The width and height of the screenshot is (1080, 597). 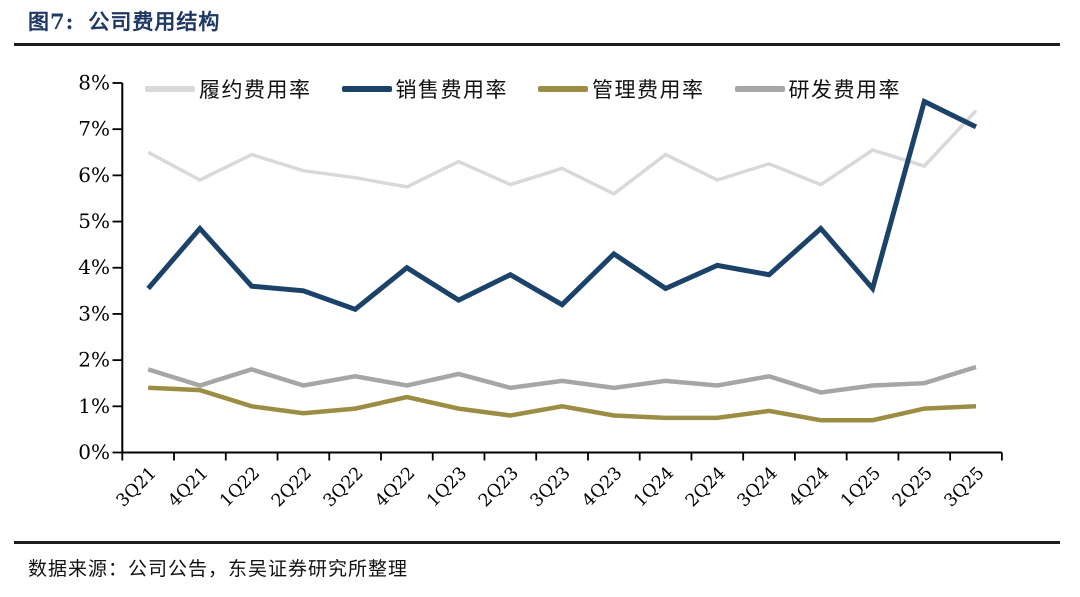 I want to click on x-axis-tick-label: 1Q22, so click(x=240, y=487).